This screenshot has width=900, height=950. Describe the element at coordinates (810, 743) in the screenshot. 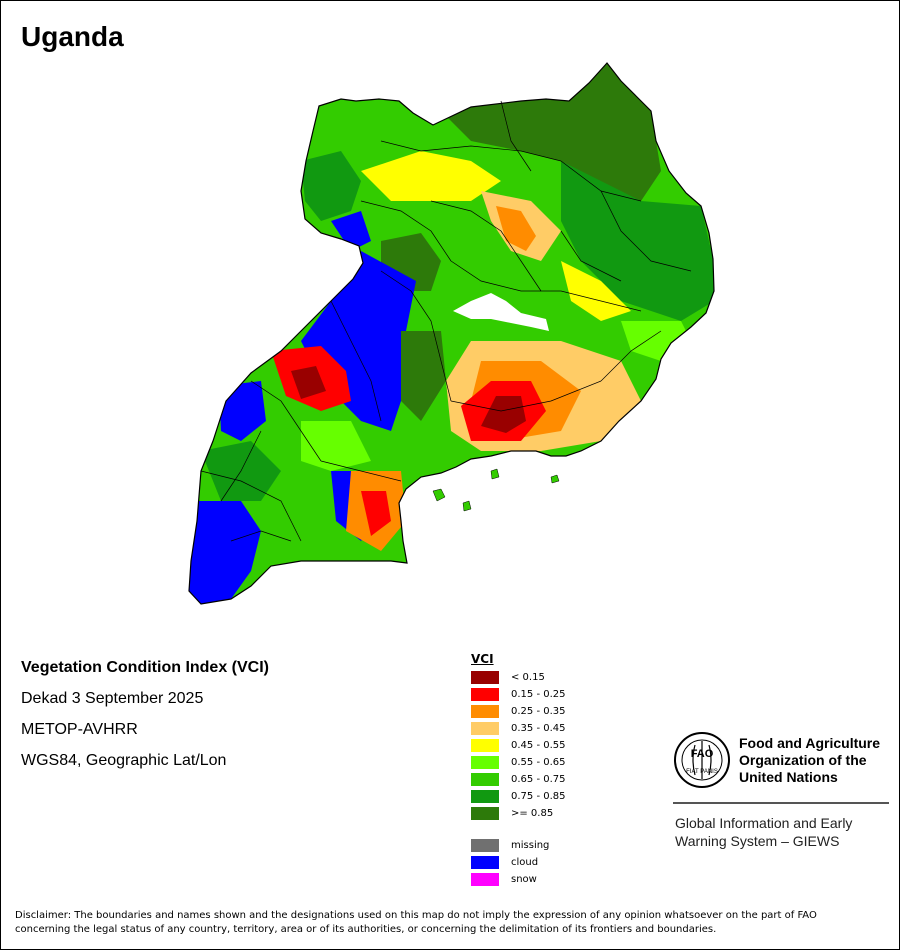

I see `org-name-line1: Food and Agriculture` at that location.